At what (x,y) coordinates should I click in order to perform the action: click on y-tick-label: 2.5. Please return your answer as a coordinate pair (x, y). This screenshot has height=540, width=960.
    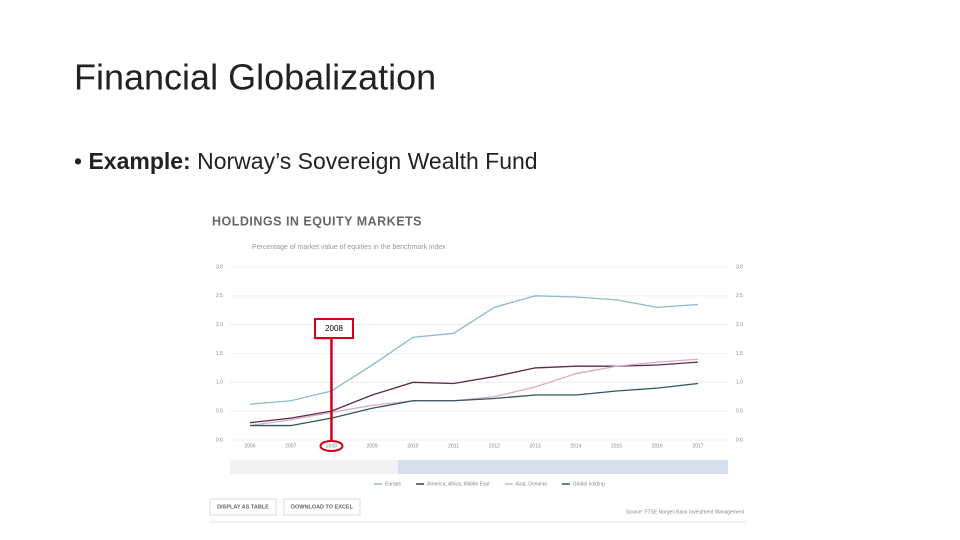
    Looking at the image, I should click on (219, 296).